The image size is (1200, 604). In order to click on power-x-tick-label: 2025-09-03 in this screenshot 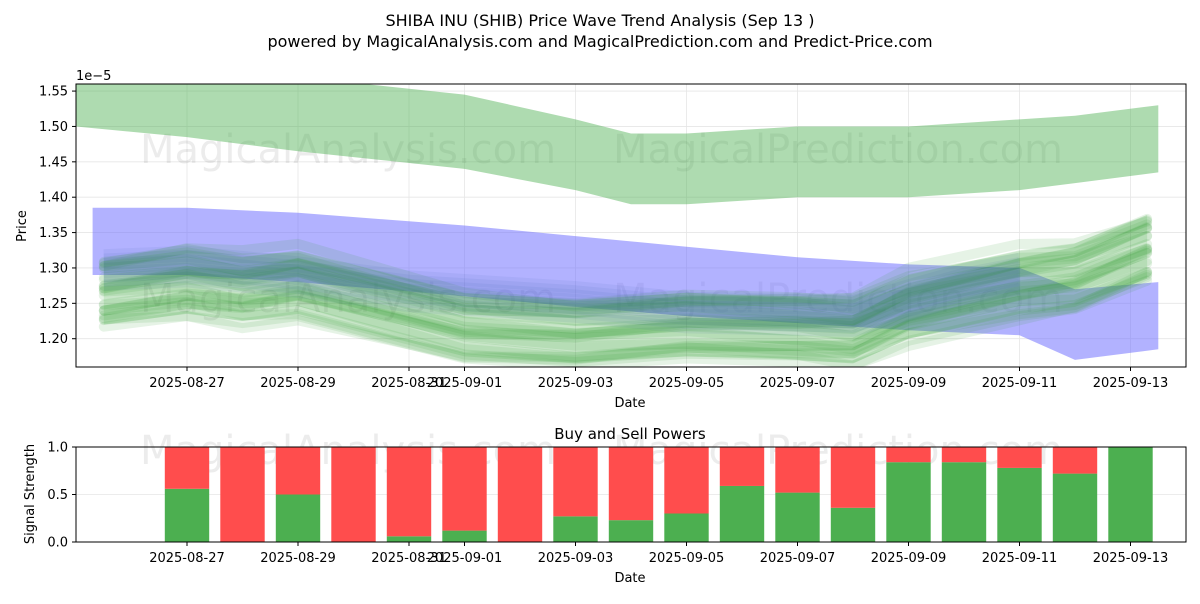, I will do `click(576, 558)`.